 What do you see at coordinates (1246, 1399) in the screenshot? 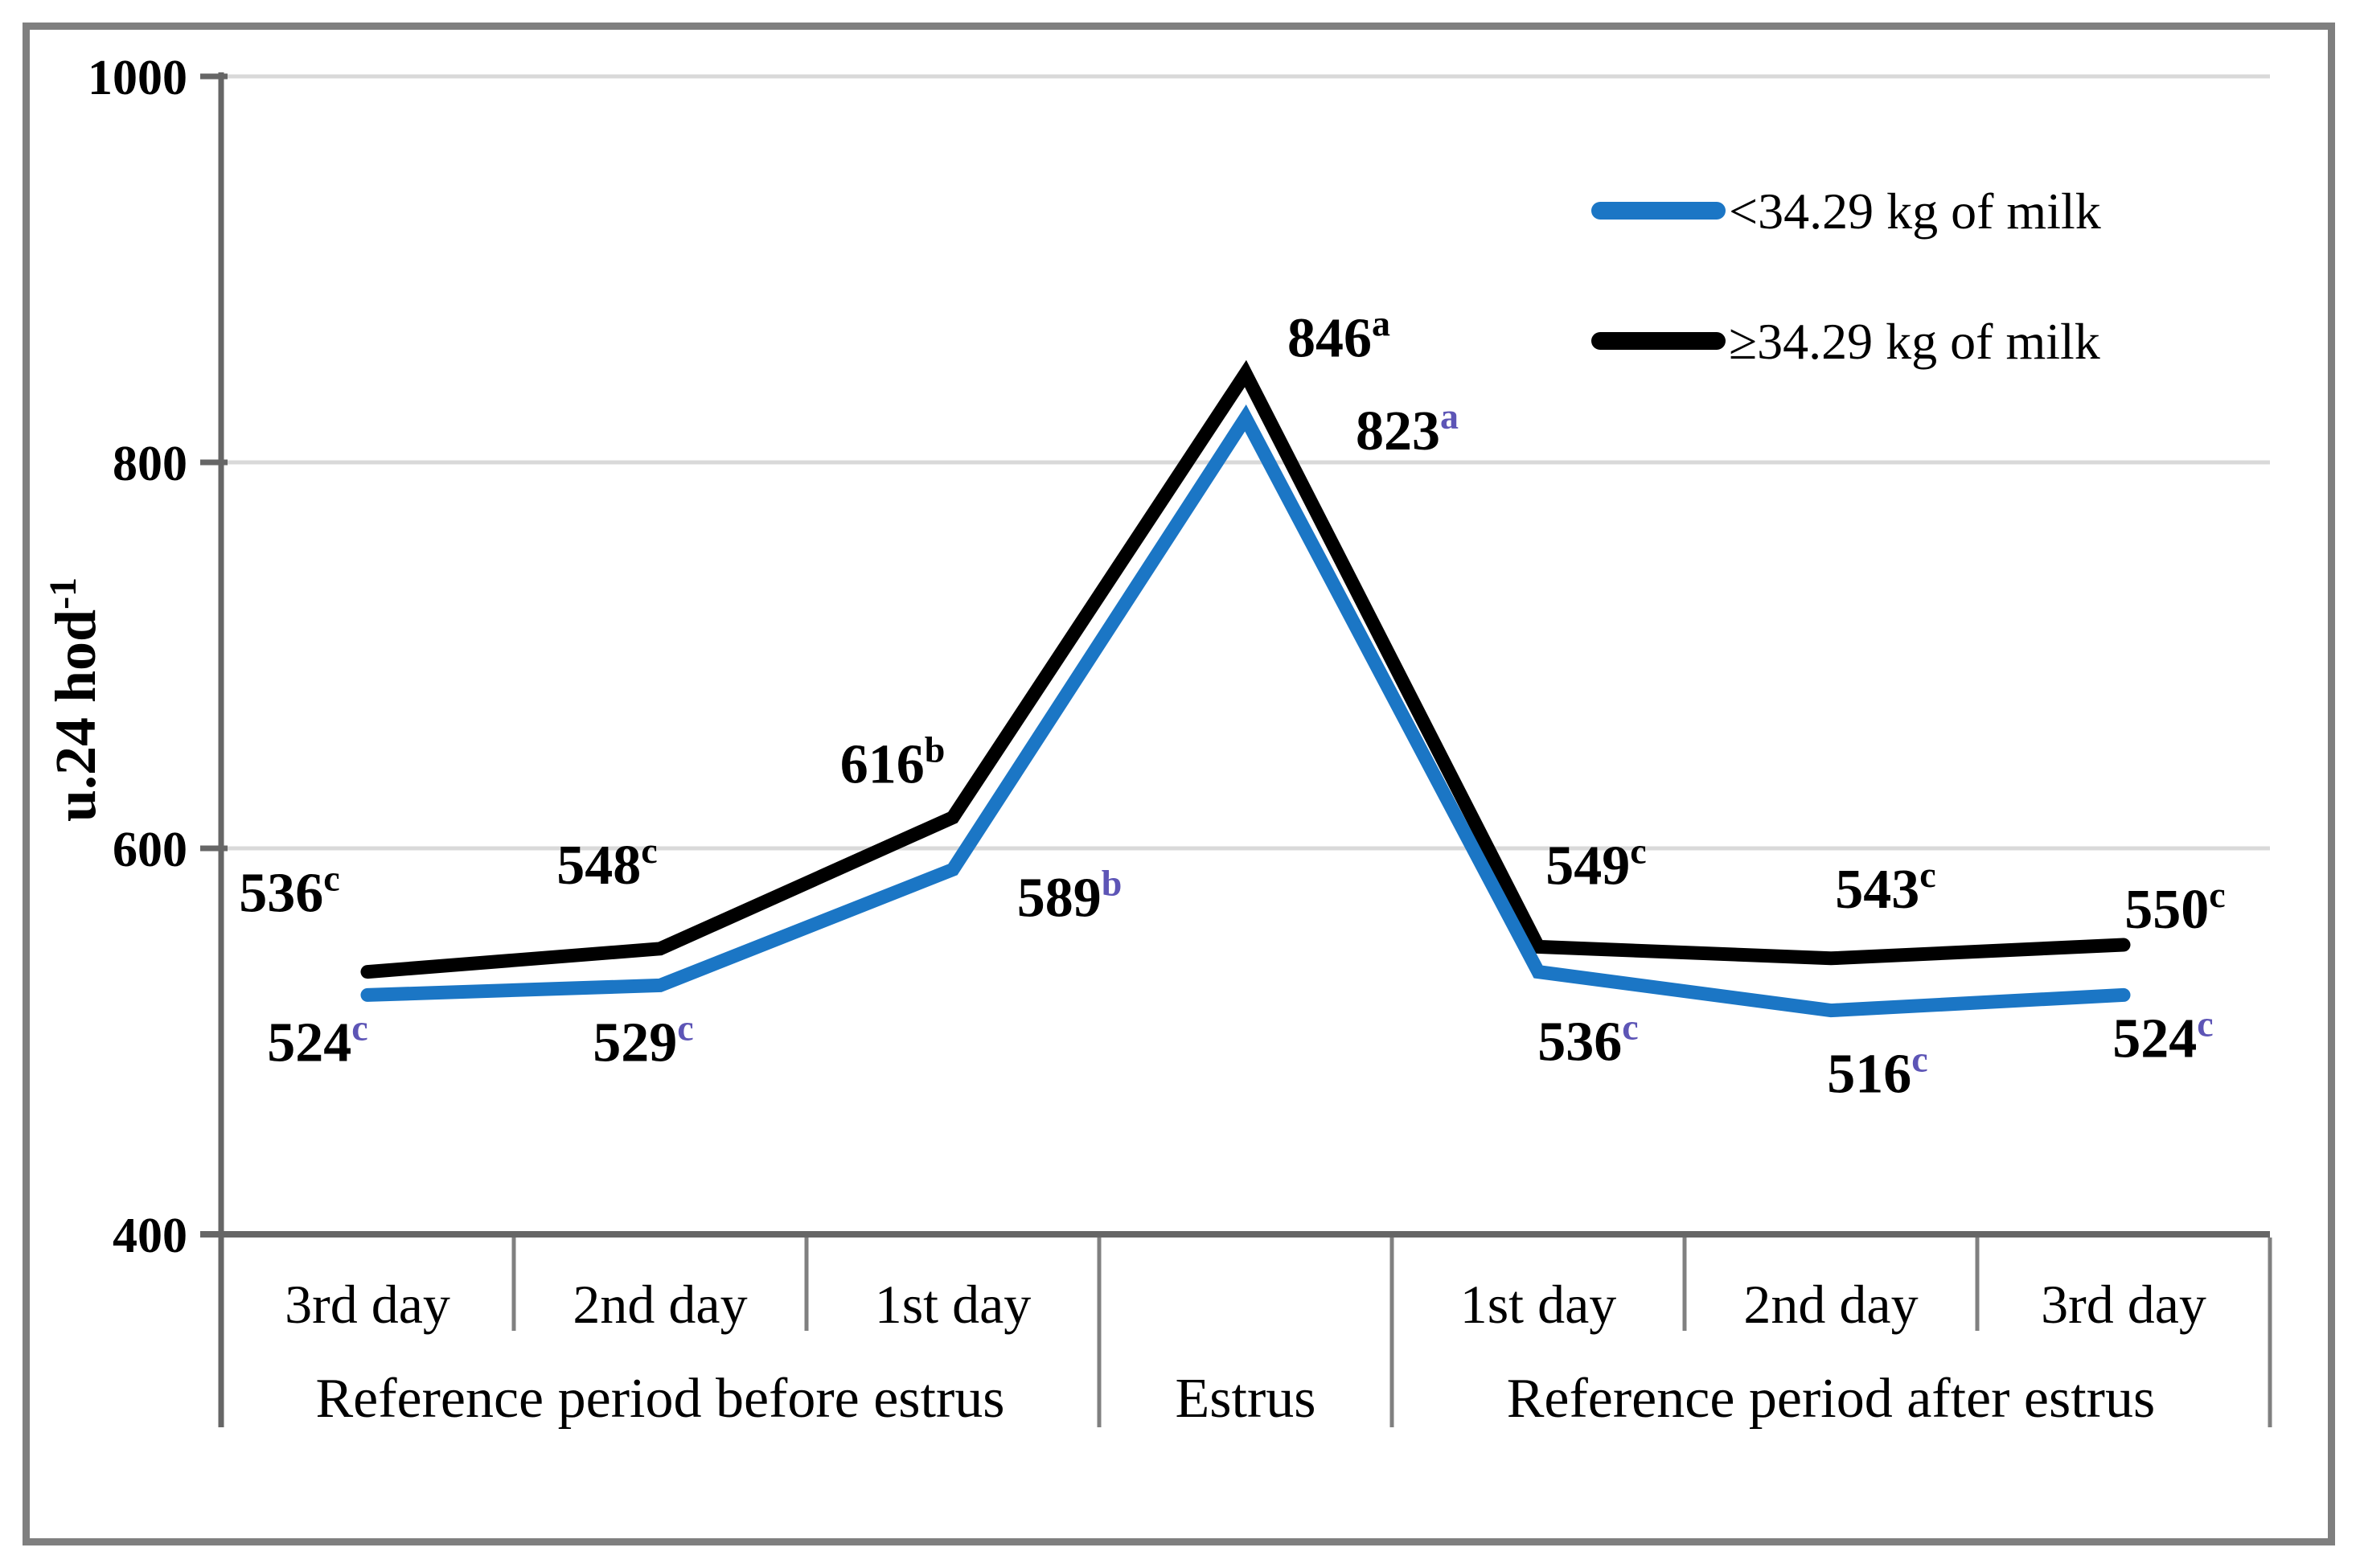
I see `group-label: Estrus` at bounding box center [1246, 1399].